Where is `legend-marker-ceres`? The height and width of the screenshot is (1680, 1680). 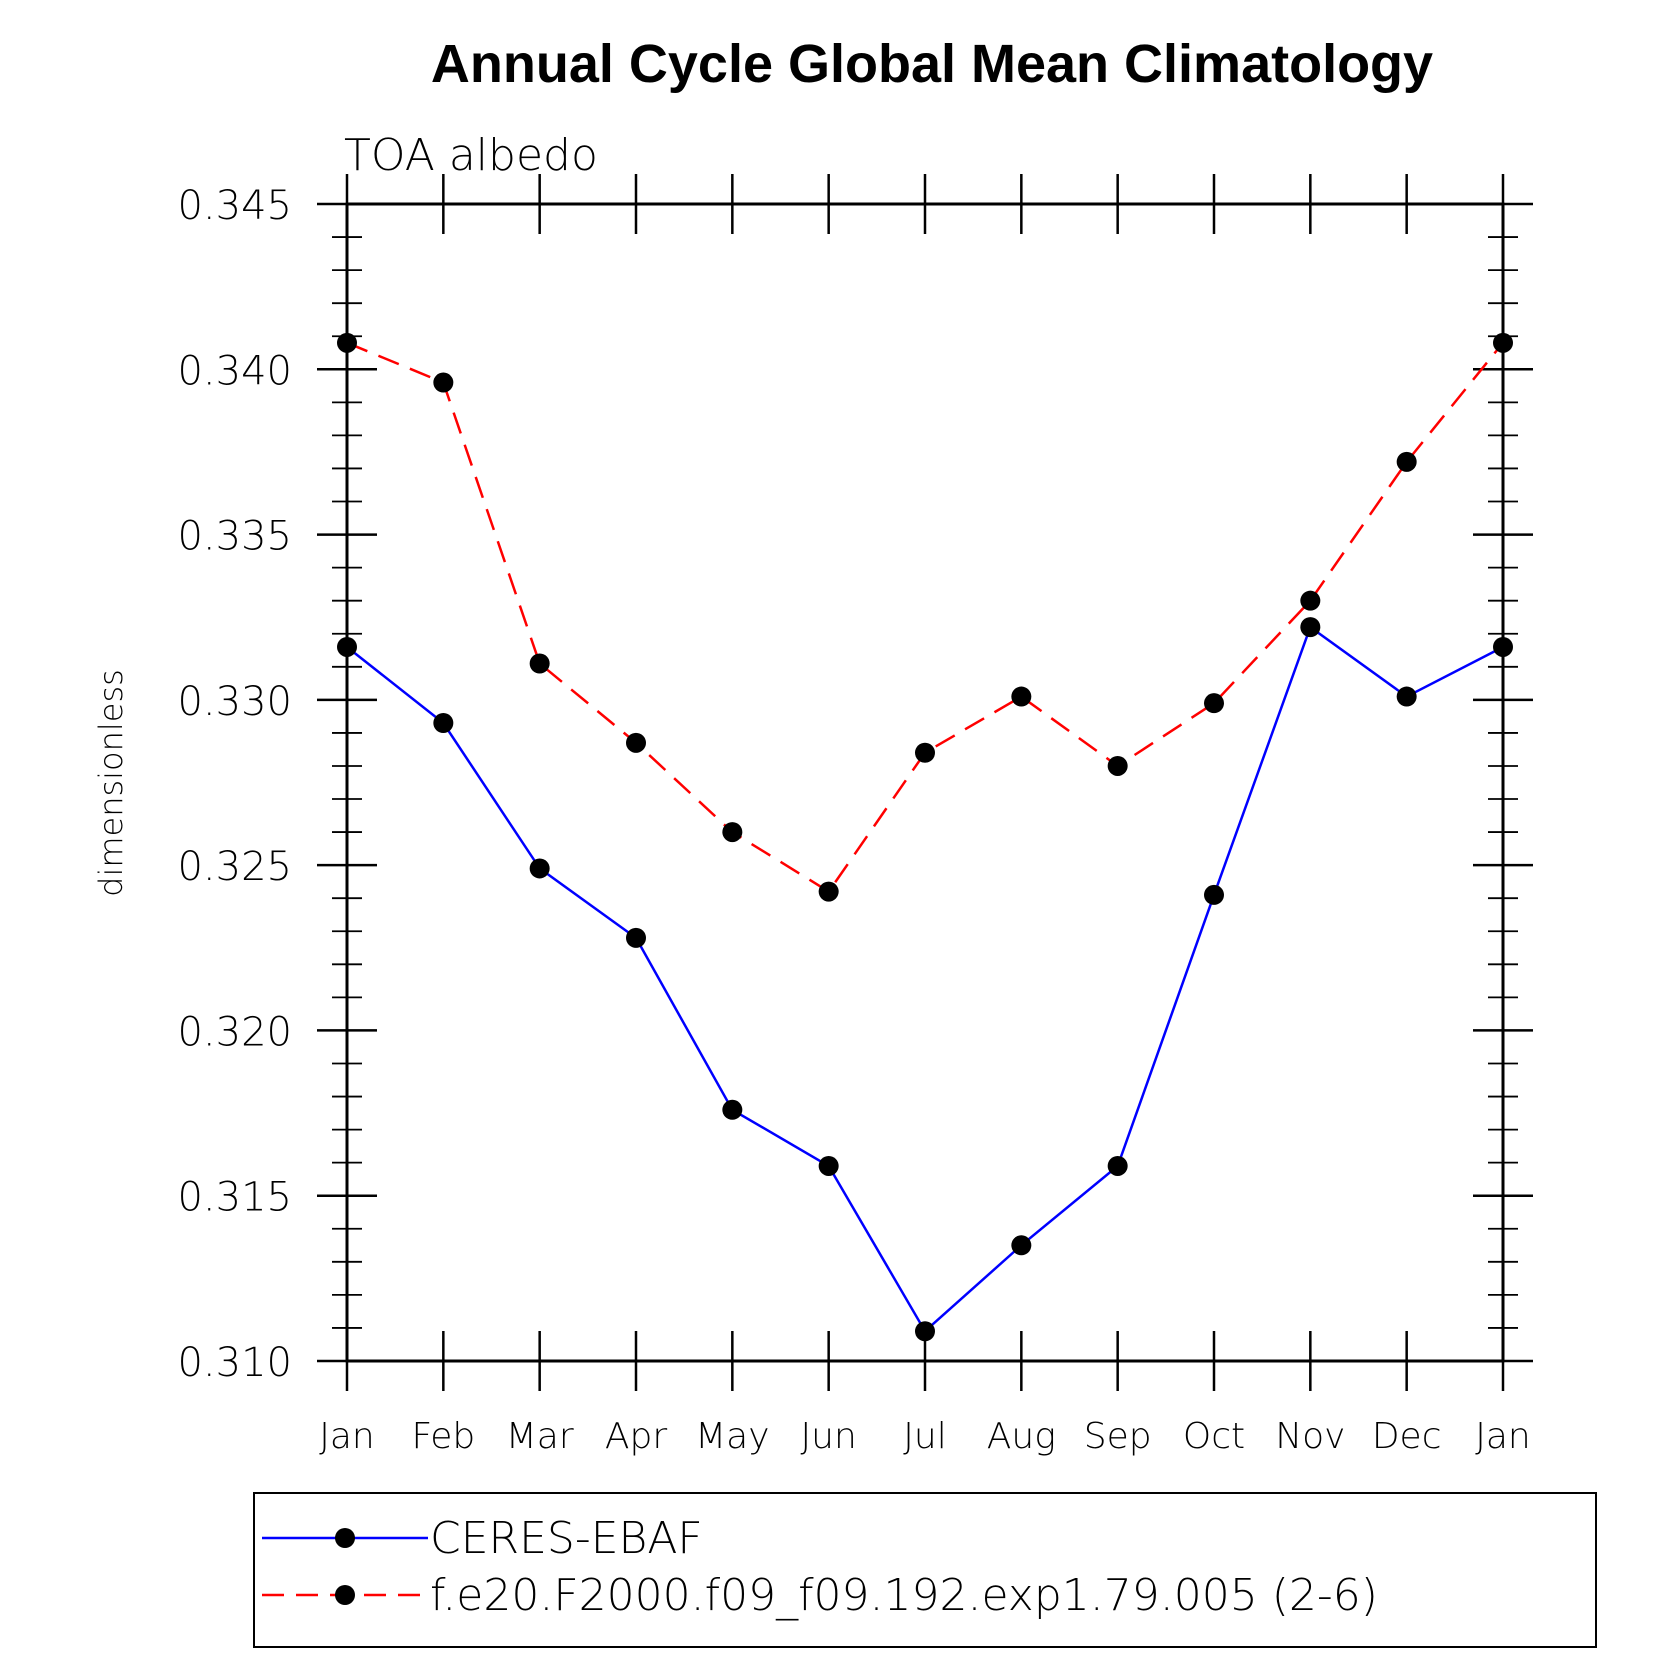 legend-marker-ceres is located at coordinates (345, 1538).